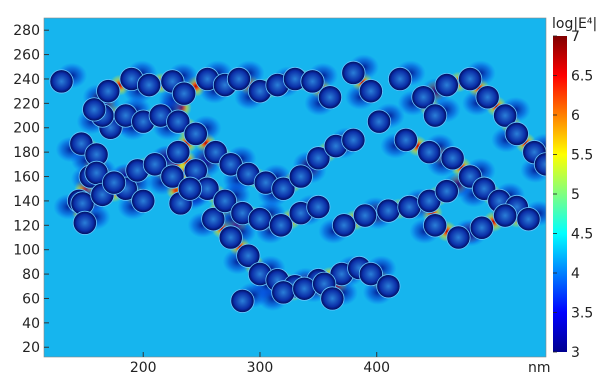  What do you see at coordinates (539, 368) in the screenshot?
I see `x-unit-label: nm` at bounding box center [539, 368].